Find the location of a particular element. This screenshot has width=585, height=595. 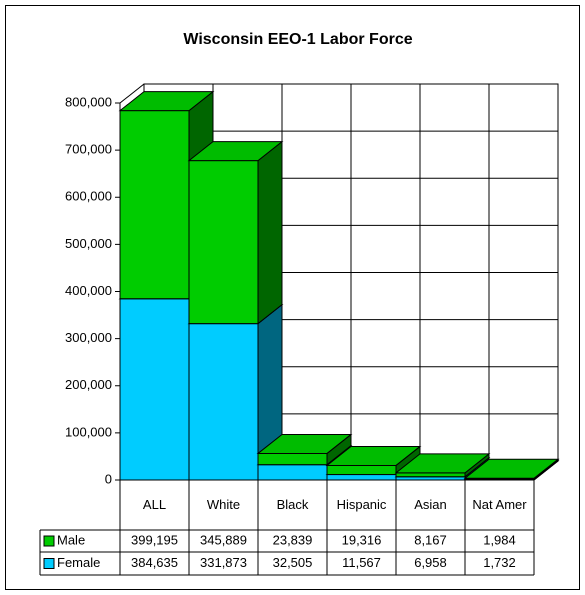

y-tick-label: 700,000 is located at coordinates (88, 149).